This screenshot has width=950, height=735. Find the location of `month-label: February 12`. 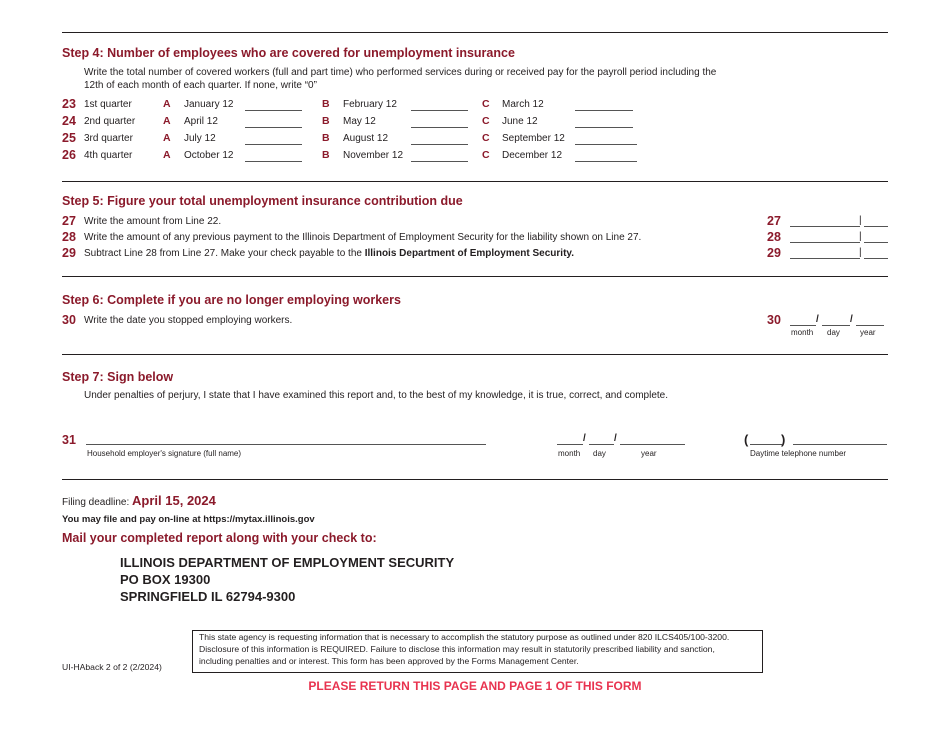

month-label: February 12 is located at coordinates (370, 104).